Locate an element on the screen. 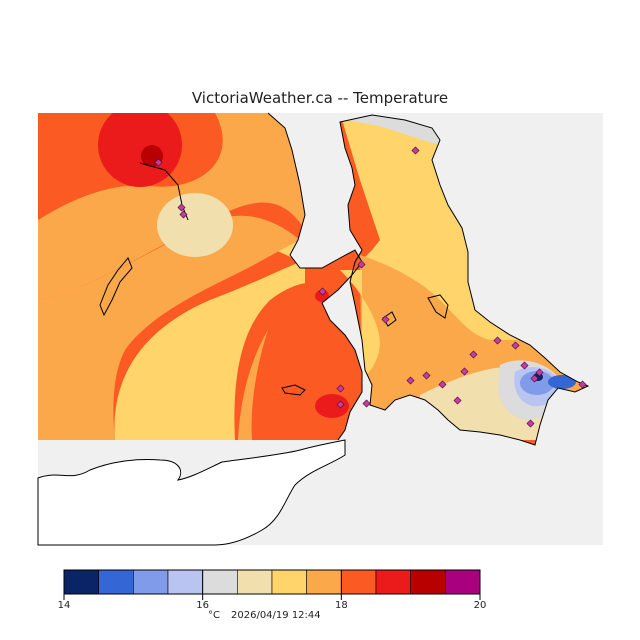 This screenshot has height=640, width=640. legend-timestamp: 2026/04/19 12:44 is located at coordinates (276, 615).